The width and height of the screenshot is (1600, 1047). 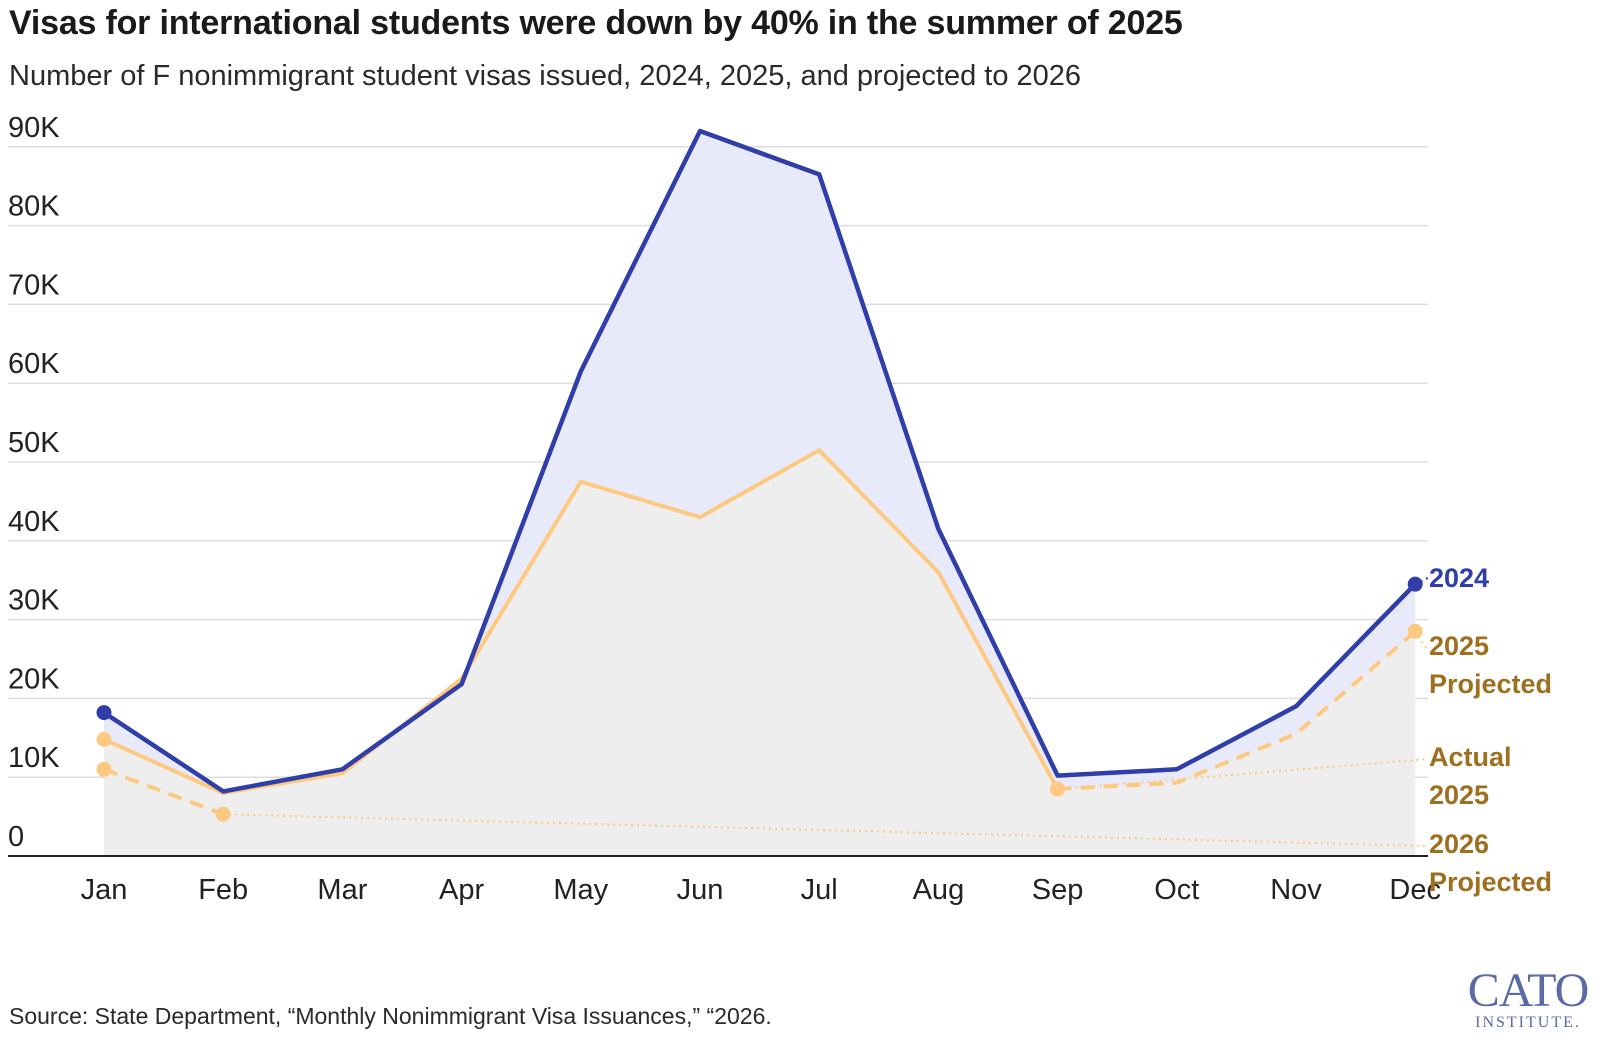 I want to click on x-tick-label: Dec, so click(x=1415, y=890).